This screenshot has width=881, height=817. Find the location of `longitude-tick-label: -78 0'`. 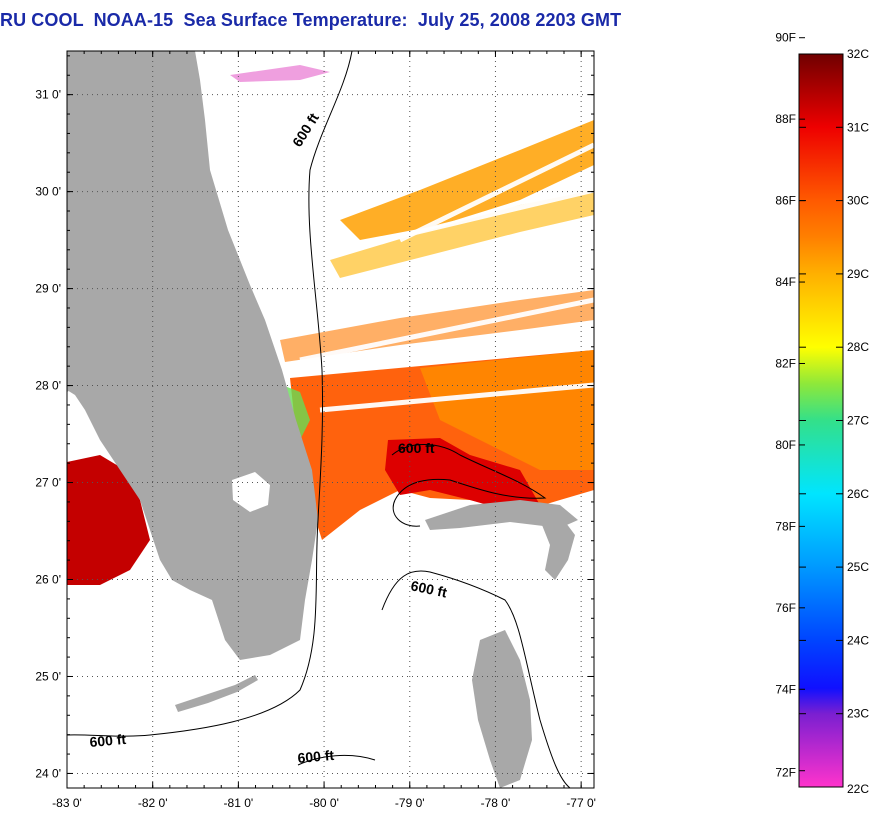

longitude-tick-label: -78 0' is located at coordinates (496, 803).